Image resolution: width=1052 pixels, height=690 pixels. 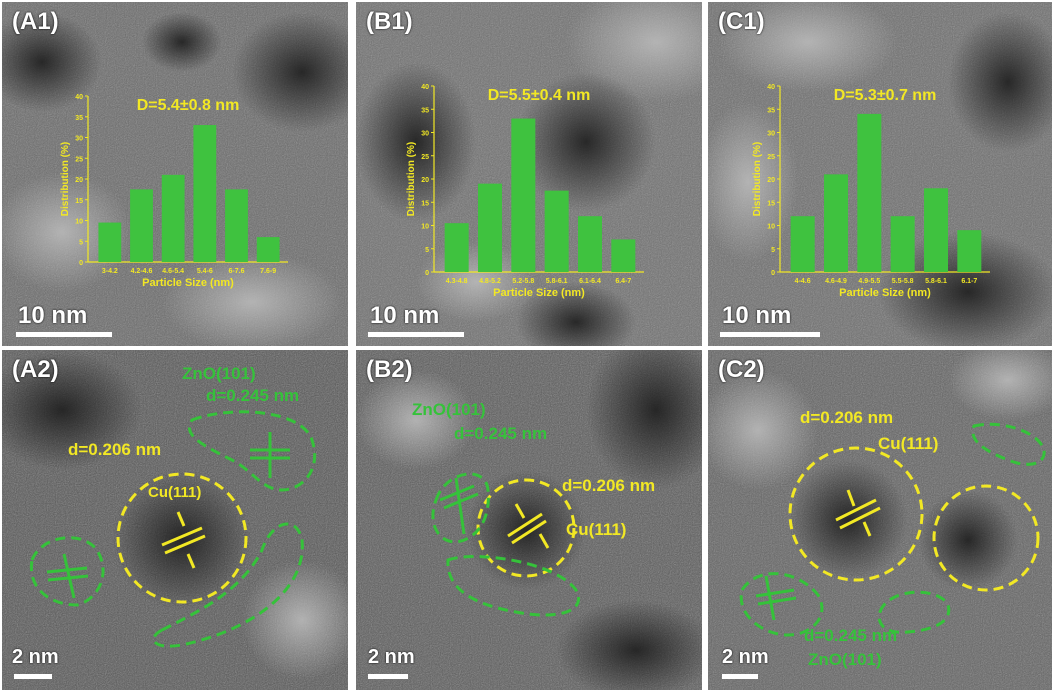 I want to click on chart-title: D=5.5±0.4 nm, so click(x=539, y=95).